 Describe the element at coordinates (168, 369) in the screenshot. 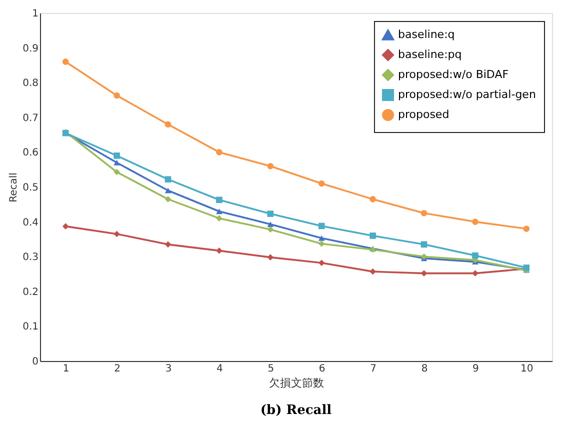

I see `x-tick-label: 3` at that location.